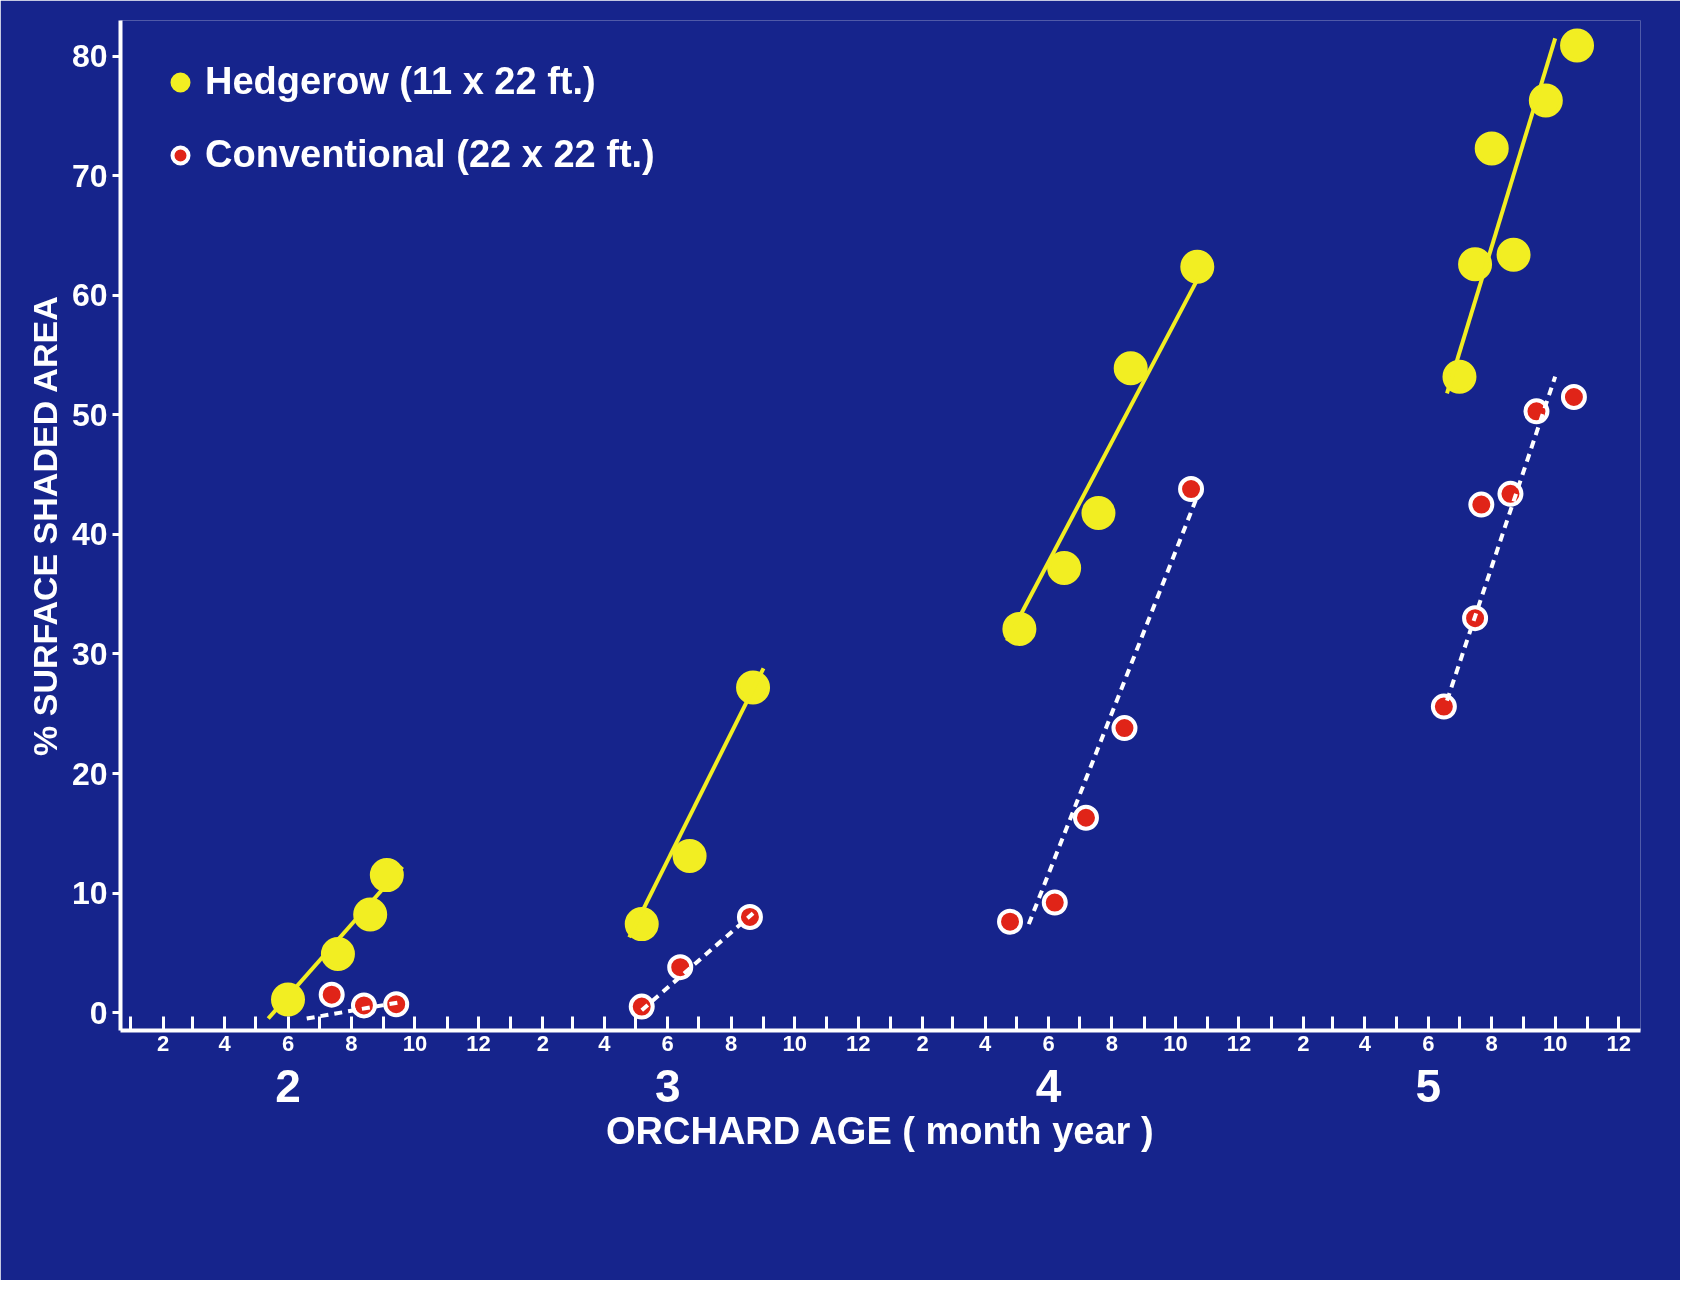  What do you see at coordinates (89, 534) in the screenshot?
I see `y-tick-label: 40` at bounding box center [89, 534].